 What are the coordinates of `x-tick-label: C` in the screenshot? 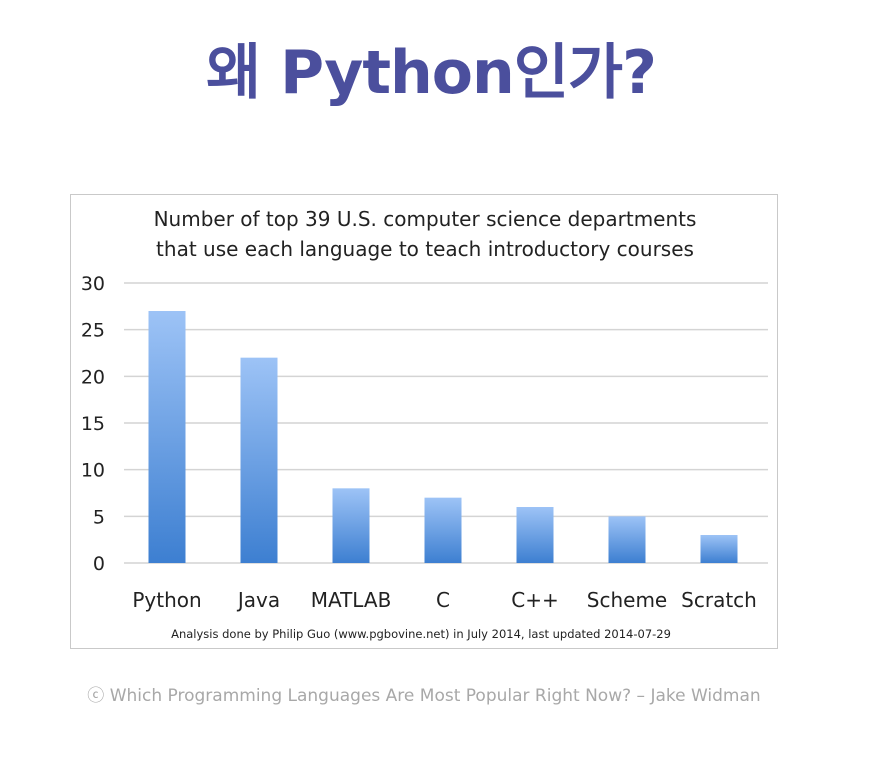 It's located at (443, 600).